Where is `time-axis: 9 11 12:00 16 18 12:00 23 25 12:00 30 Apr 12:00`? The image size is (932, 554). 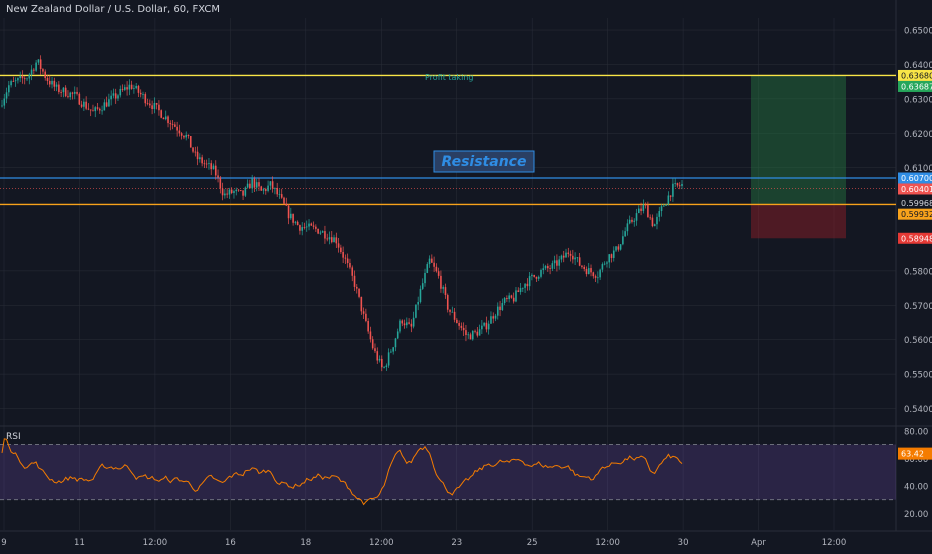 time-axis: 9 11 12:00 16 18 12:00 23 25 12:00 30 Apr 12:00 is located at coordinates (423, 543).